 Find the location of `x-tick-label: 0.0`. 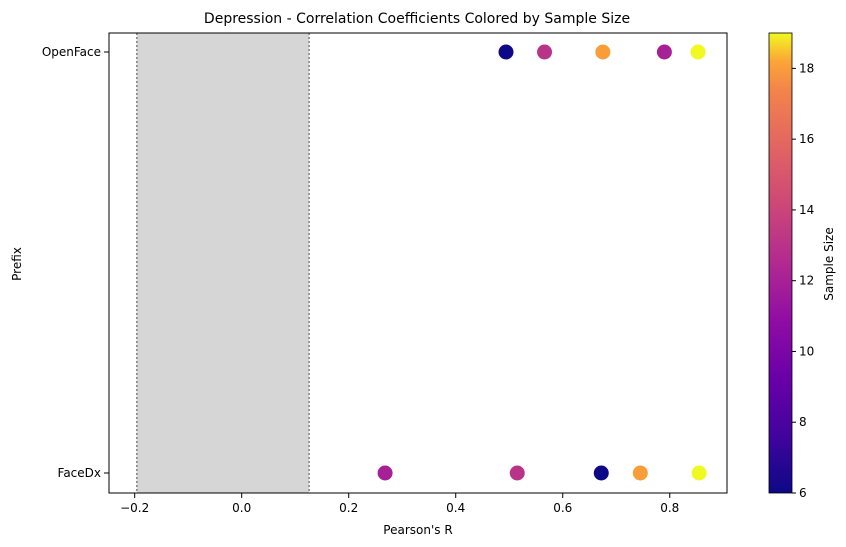

x-tick-label: 0.0 is located at coordinates (241, 508).